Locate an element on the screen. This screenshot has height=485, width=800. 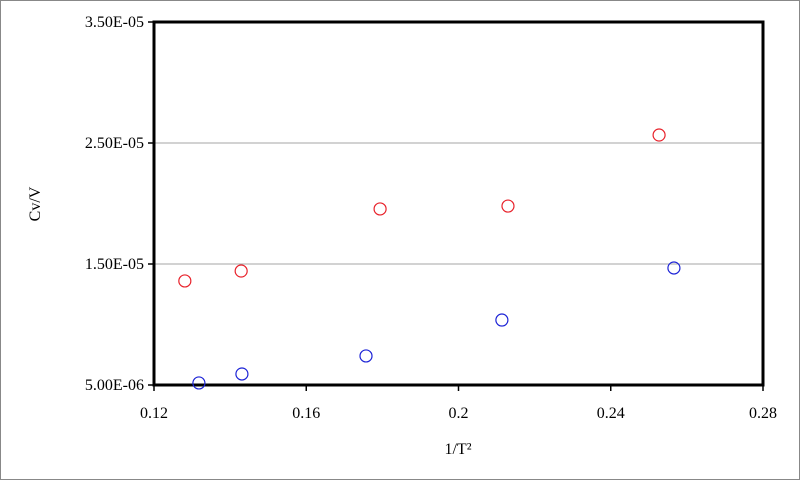
y-tick-label: 2.50E-05 is located at coordinates (114, 143).